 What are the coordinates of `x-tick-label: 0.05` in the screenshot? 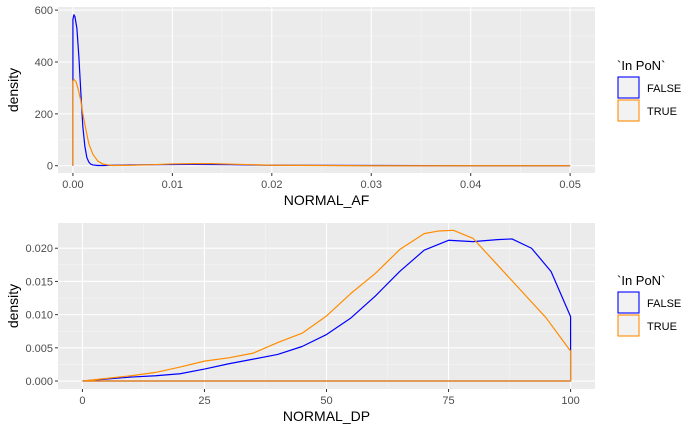 It's located at (569, 185).